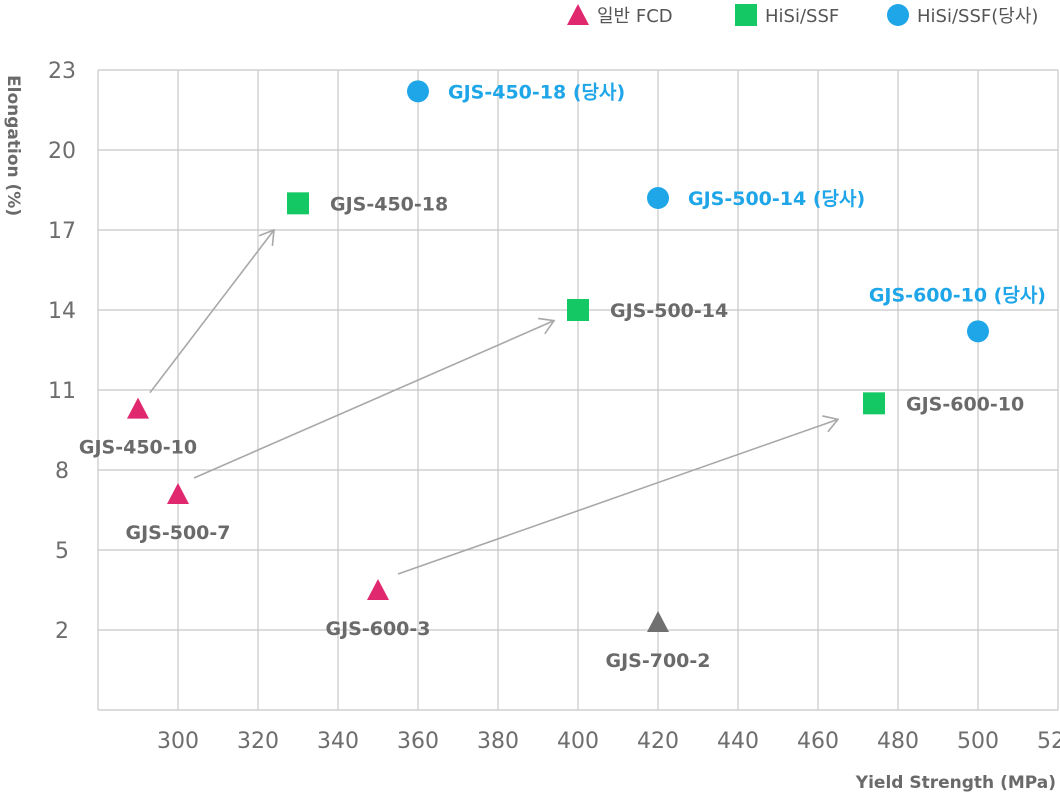  What do you see at coordinates (965, 404) in the screenshot?
I see `data-point-label: GJS-600-10` at bounding box center [965, 404].